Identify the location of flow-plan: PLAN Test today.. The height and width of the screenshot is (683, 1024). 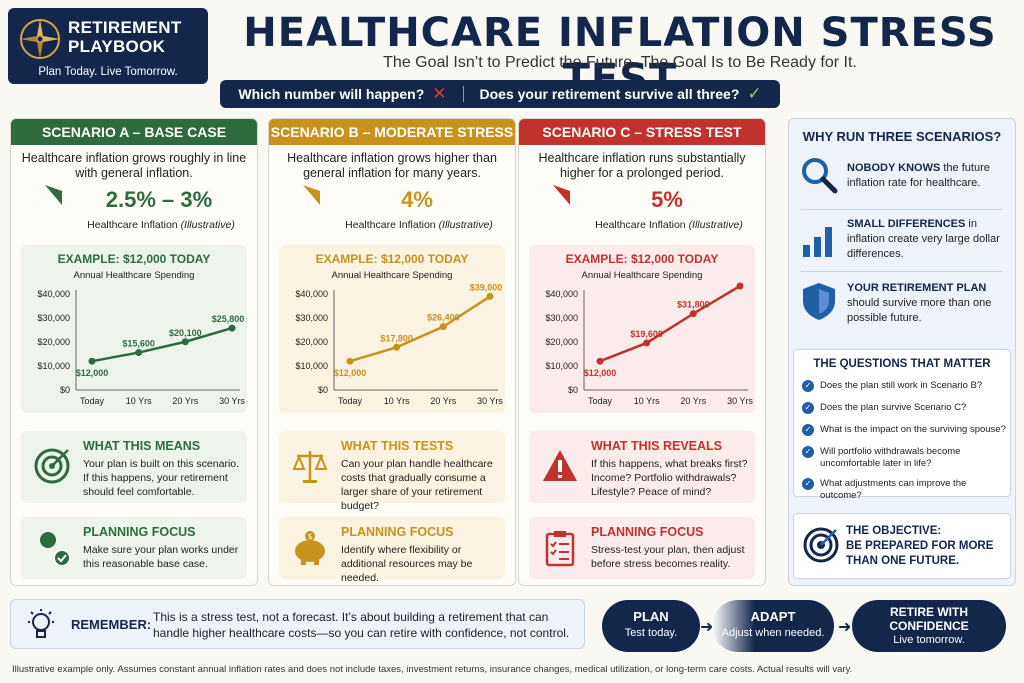
(651, 626).